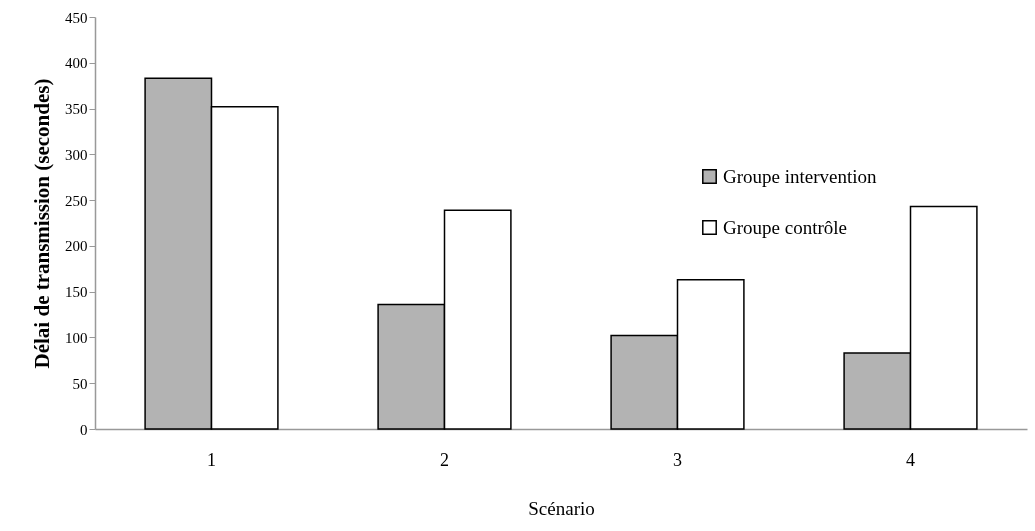 The height and width of the screenshot is (531, 1035). Describe the element at coordinates (76, 154) in the screenshot. I see `y-tick-label: 300` at that location.